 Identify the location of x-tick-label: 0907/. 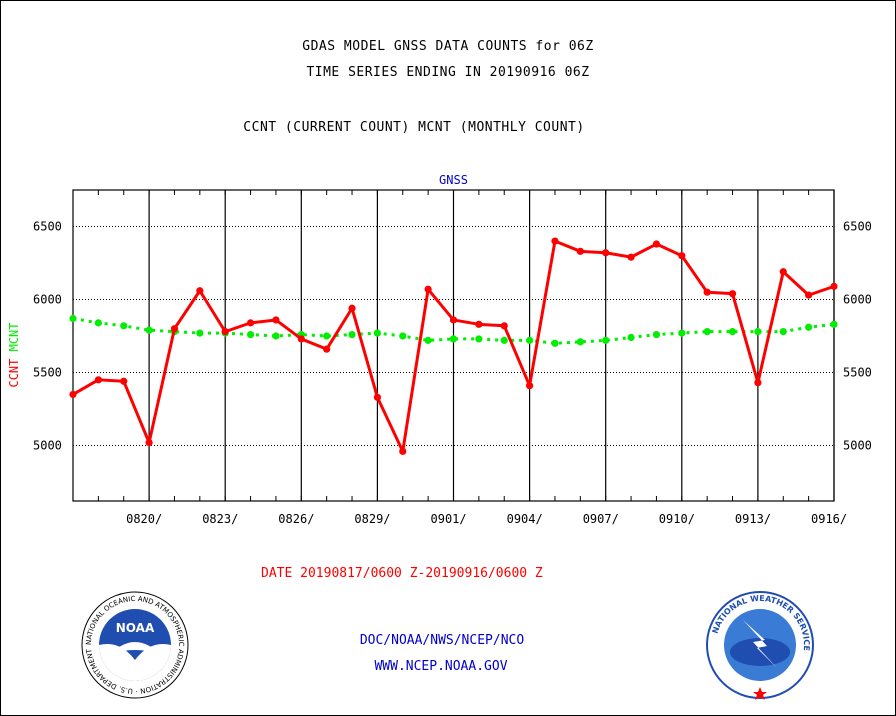
(601, 519).